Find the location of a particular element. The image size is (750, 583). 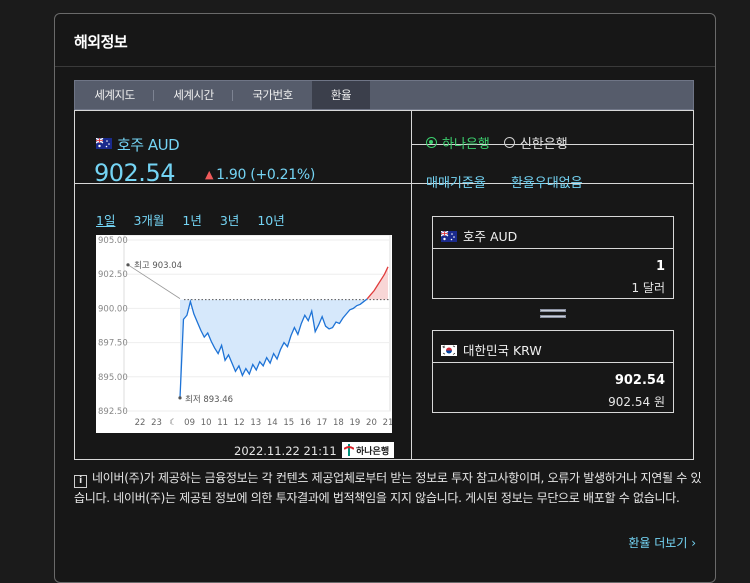

link-no-preferential: 환율우대없음 is located at coordinates (546, 183).